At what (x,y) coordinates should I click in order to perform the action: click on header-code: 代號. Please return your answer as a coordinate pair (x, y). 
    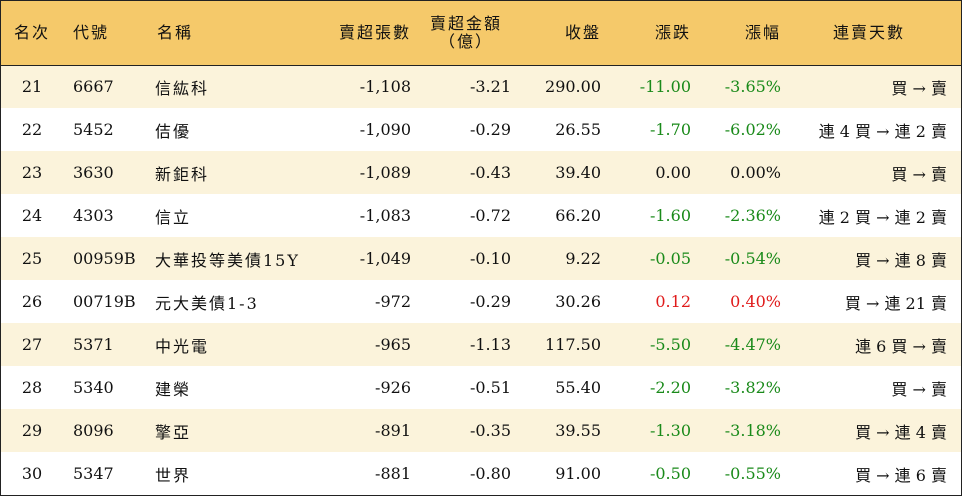
    Looking at the image, I should click on (91, 32).